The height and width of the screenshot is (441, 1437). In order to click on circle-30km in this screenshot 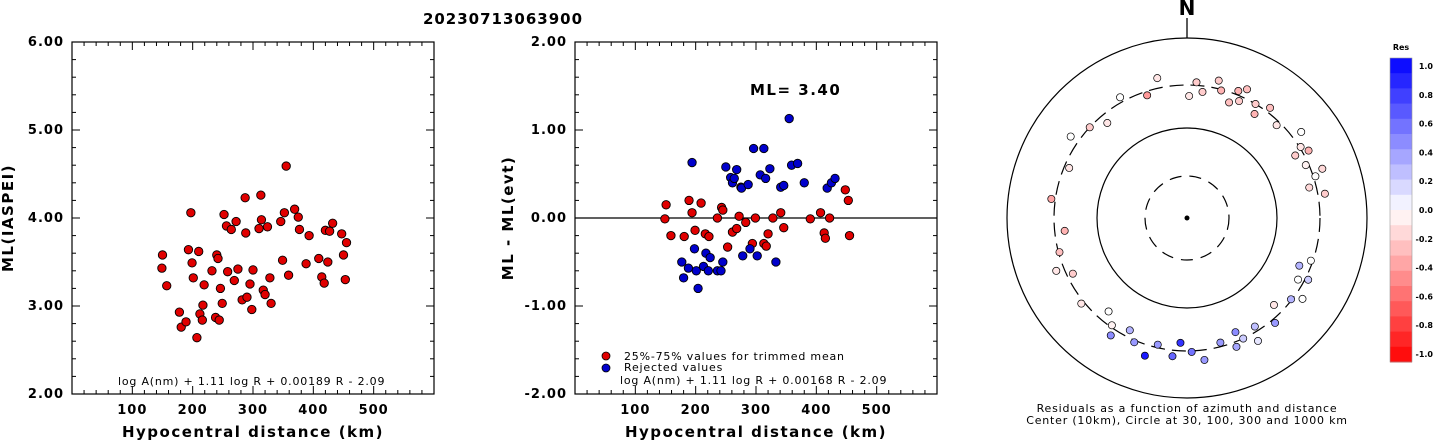, I will do `click(1187, 218)`.